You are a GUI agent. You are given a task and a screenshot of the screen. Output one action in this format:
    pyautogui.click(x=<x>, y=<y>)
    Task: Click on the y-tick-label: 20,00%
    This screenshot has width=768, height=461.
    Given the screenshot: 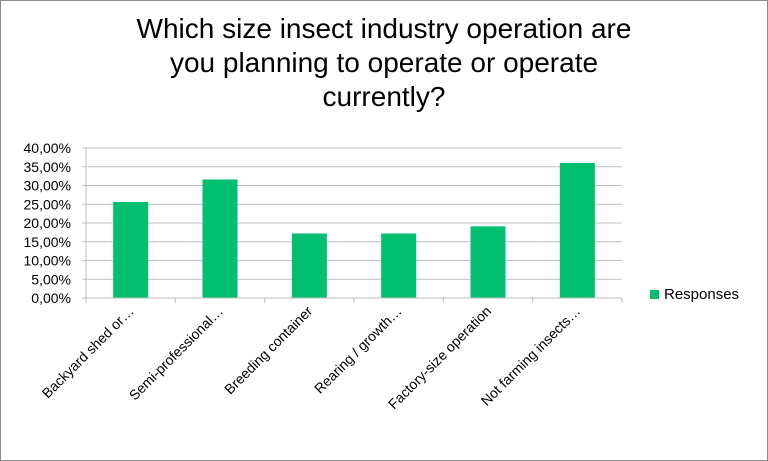 What is the action you would take?
    pyautogui.click(x=47, y=223)
    